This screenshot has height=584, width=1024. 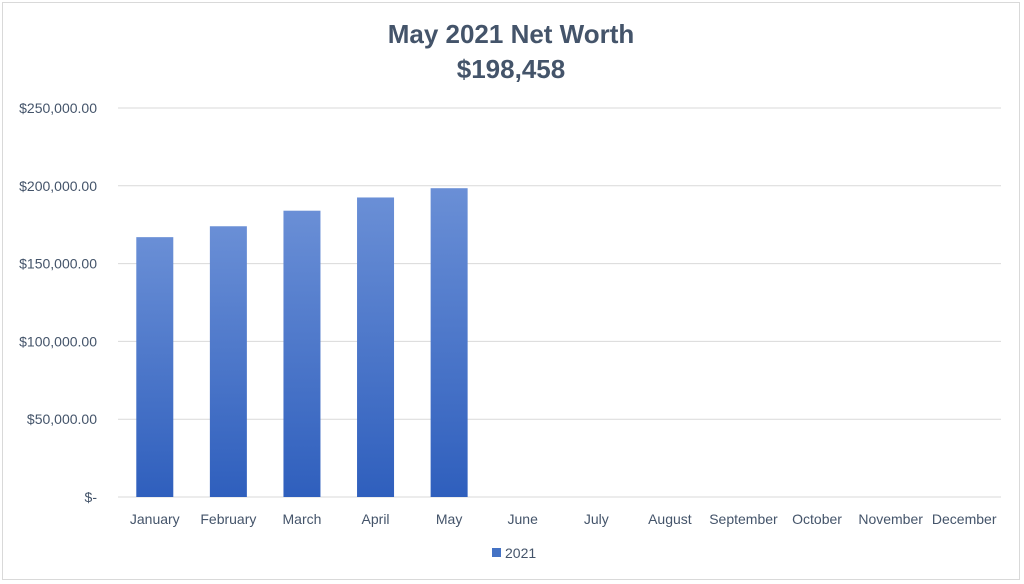 What do you see at coordinates (511, 34) in the screenshot?
I see `chart-title: May 2021 Net Worth` at bounding box center [511, 34].